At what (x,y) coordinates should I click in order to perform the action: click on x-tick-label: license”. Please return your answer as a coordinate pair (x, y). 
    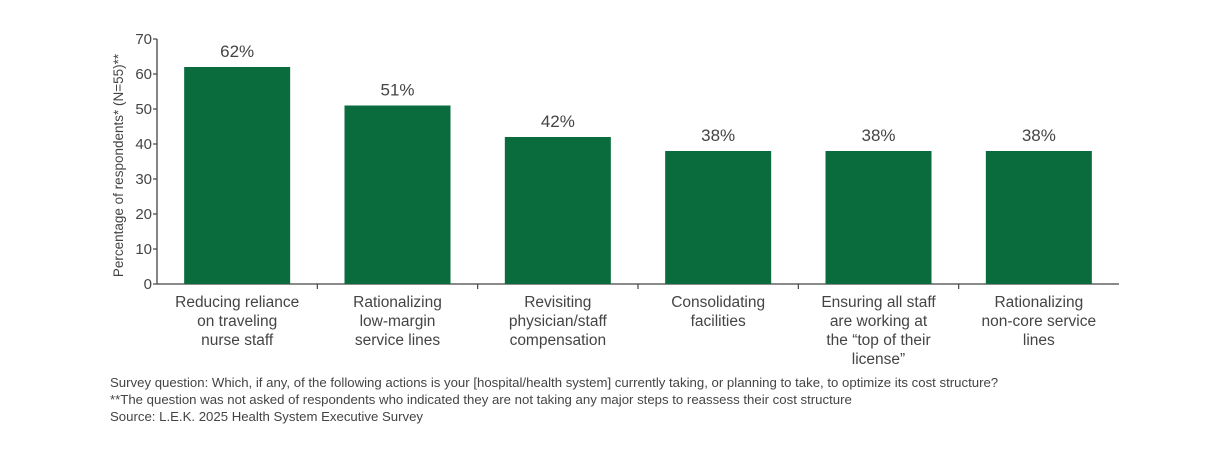
    Looking at the image, I should click on (878, 359).